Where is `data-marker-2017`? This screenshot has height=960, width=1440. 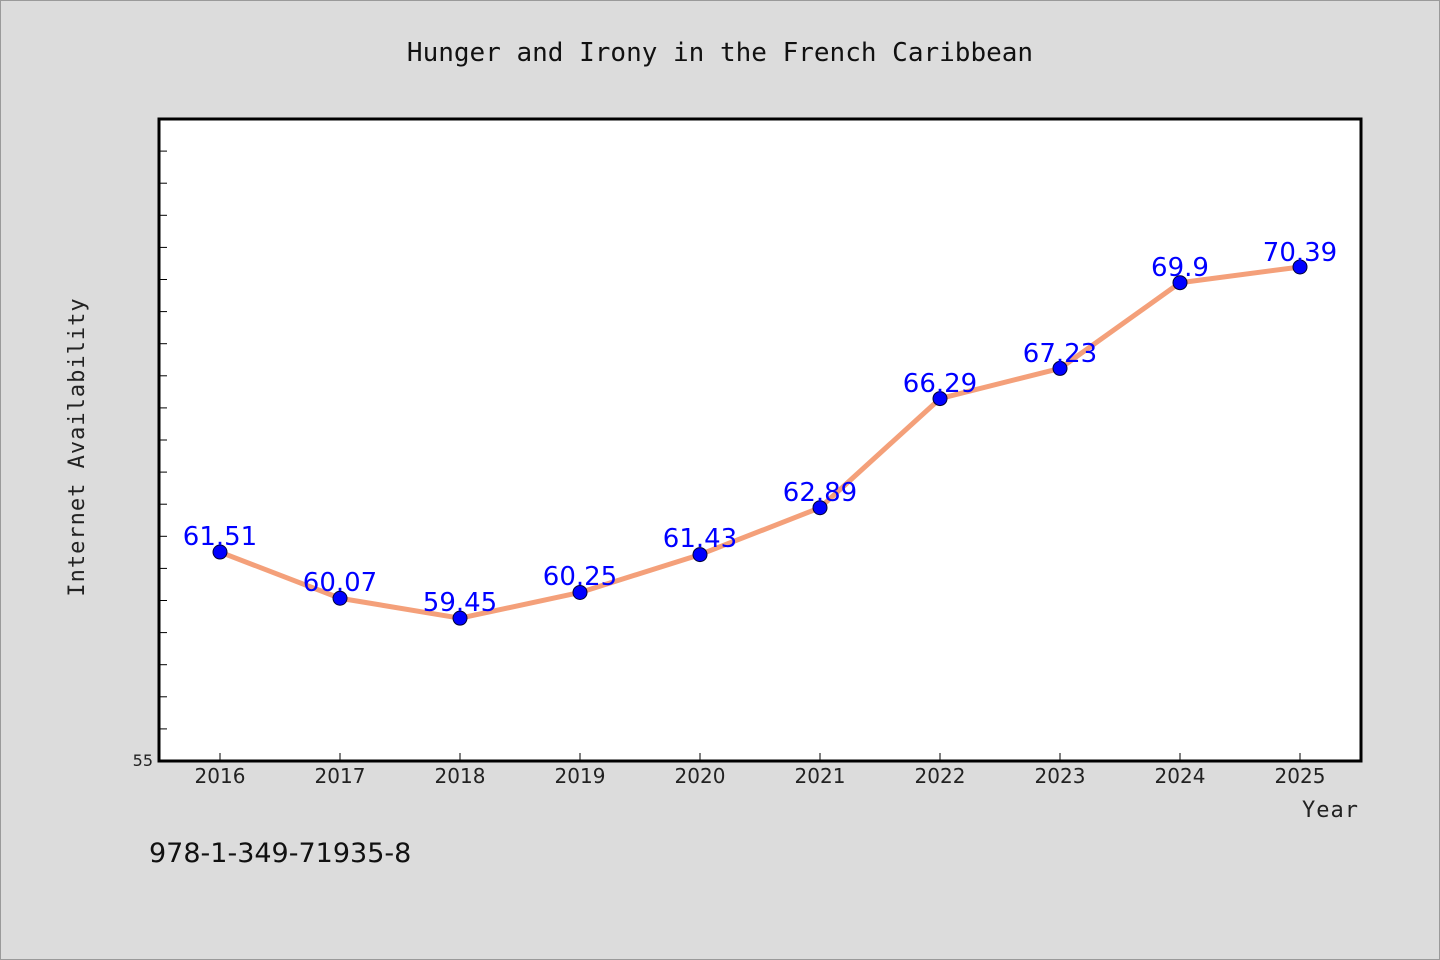
data-marker-2017 is located at coordinates (340, 598).